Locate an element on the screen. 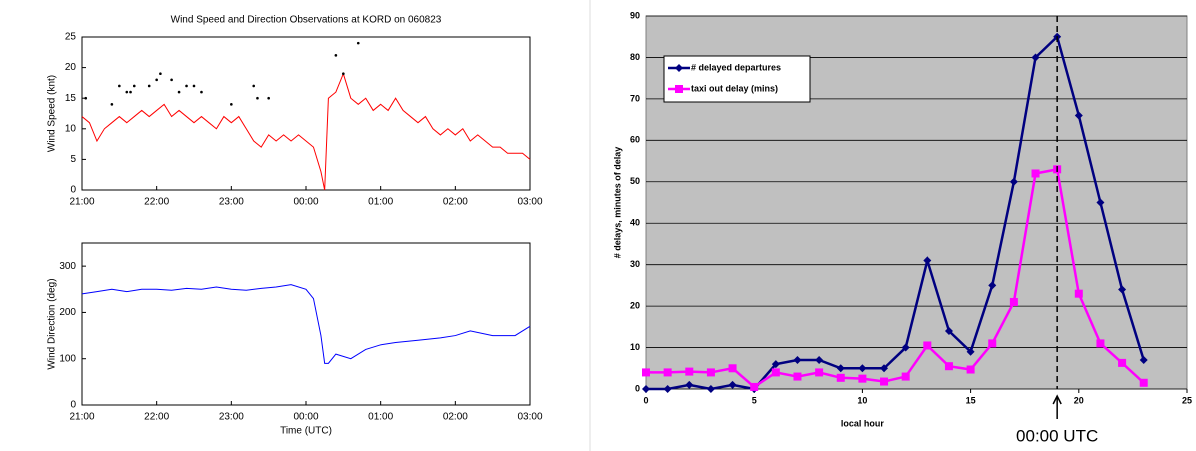  x-tick-label: 5 is located at coordinates (754, 400).